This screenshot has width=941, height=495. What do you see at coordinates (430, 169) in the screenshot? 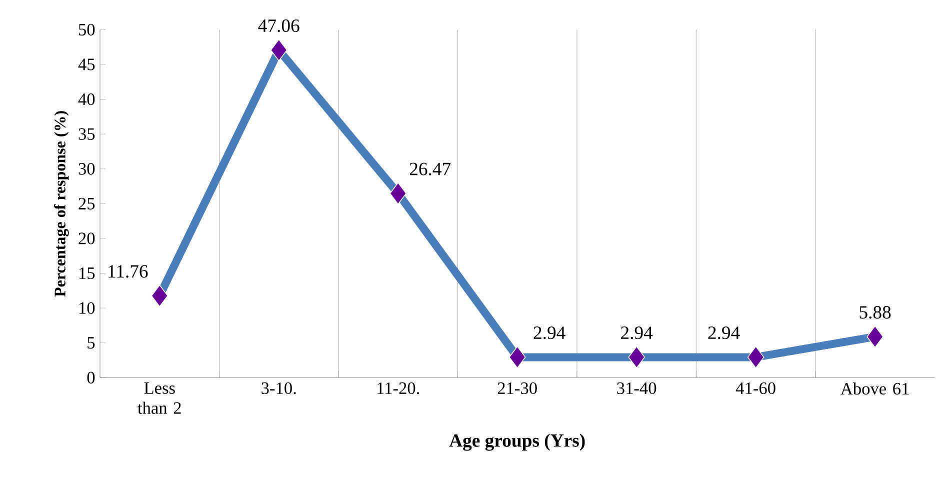
I see `data-label: 26.47` at bounding box center [430, 169].